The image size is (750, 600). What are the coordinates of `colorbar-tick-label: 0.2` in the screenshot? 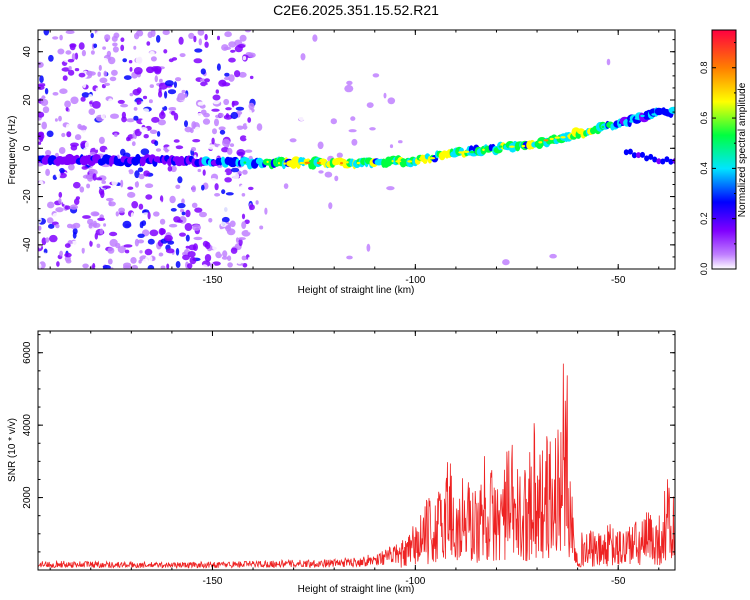 It's located at (704, 218).